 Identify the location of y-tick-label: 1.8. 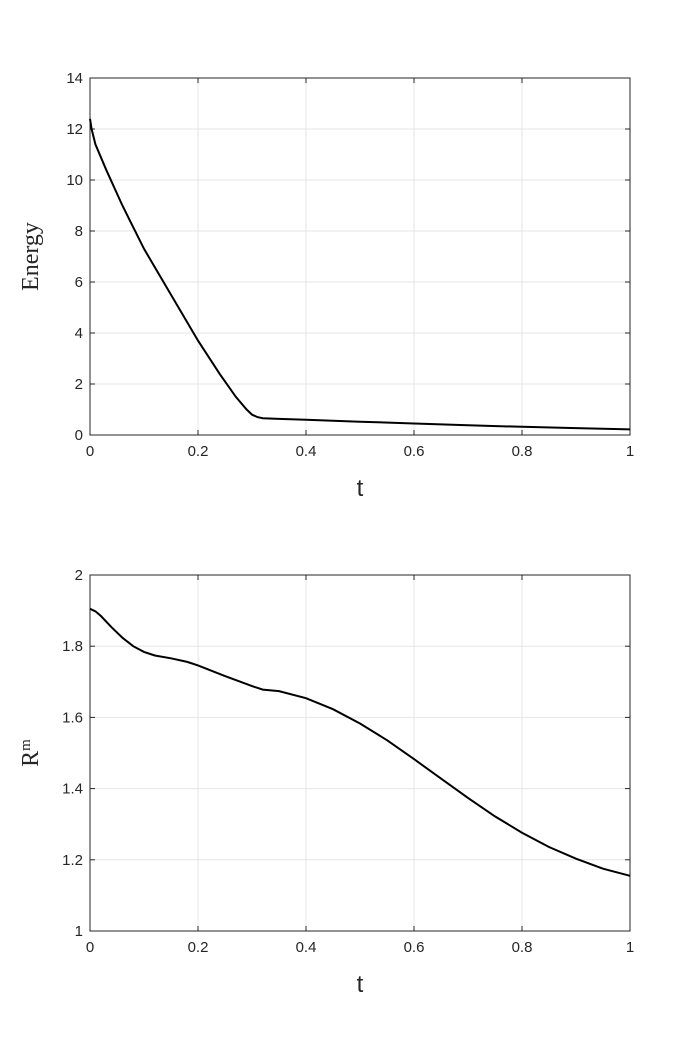
(72, 646).